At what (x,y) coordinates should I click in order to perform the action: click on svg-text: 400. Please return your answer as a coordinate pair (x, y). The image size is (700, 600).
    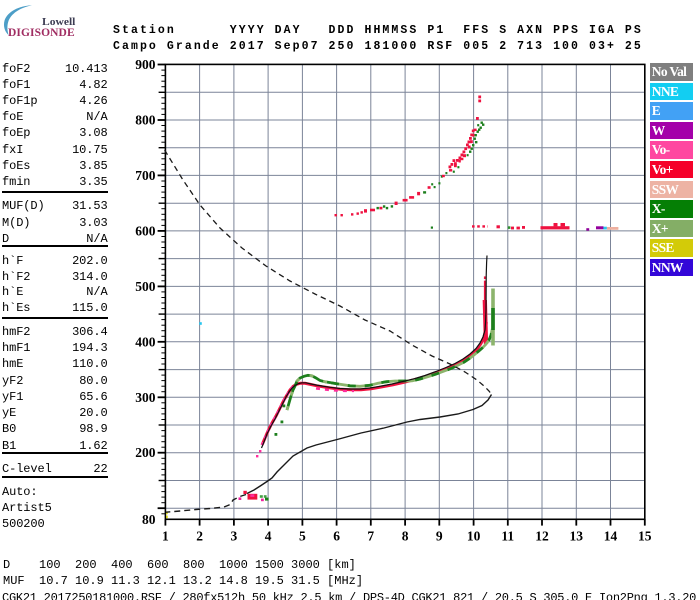
    Looking at the image, I should click on (145, 341).